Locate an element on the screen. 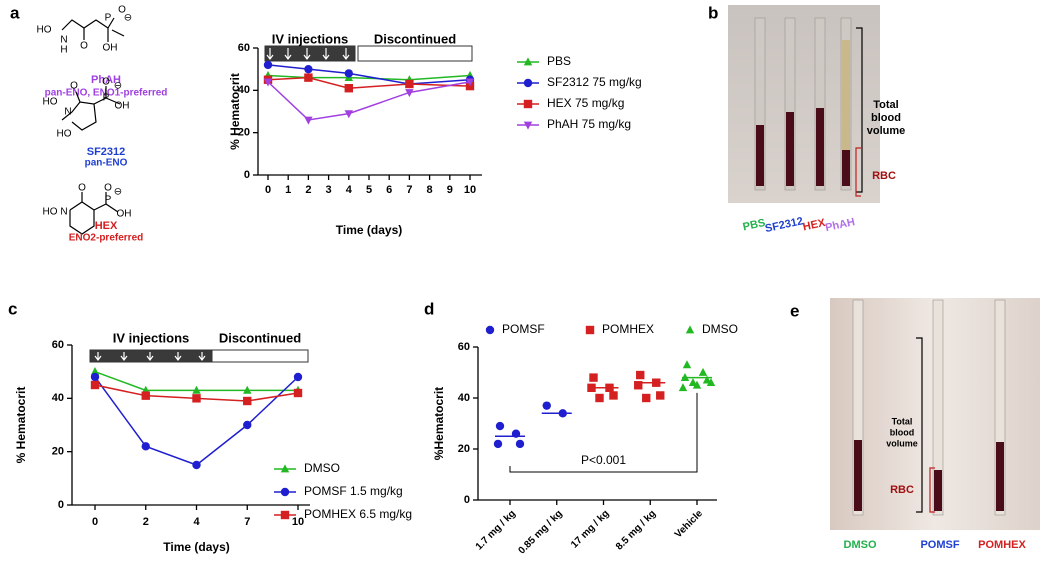  rbc-bracket is located at coordinates (858, 172).